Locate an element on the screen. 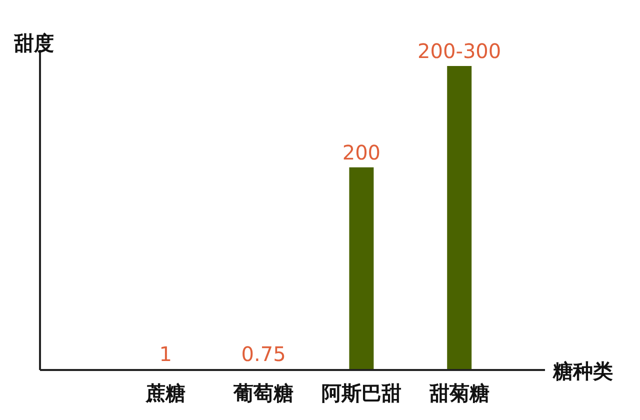 The image size is (640, 420). data-label: 1 is located at coordinates (165, 354).